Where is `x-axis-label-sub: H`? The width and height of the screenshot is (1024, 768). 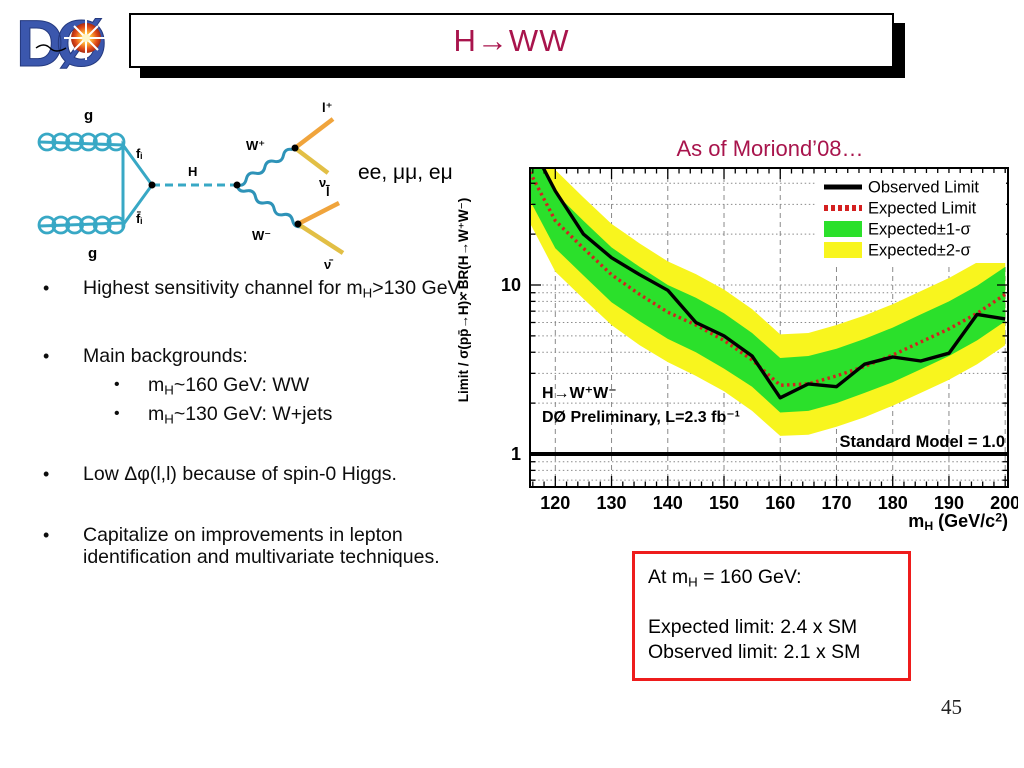
x-axis-label-sub: H is located at coordinates (929, 526).